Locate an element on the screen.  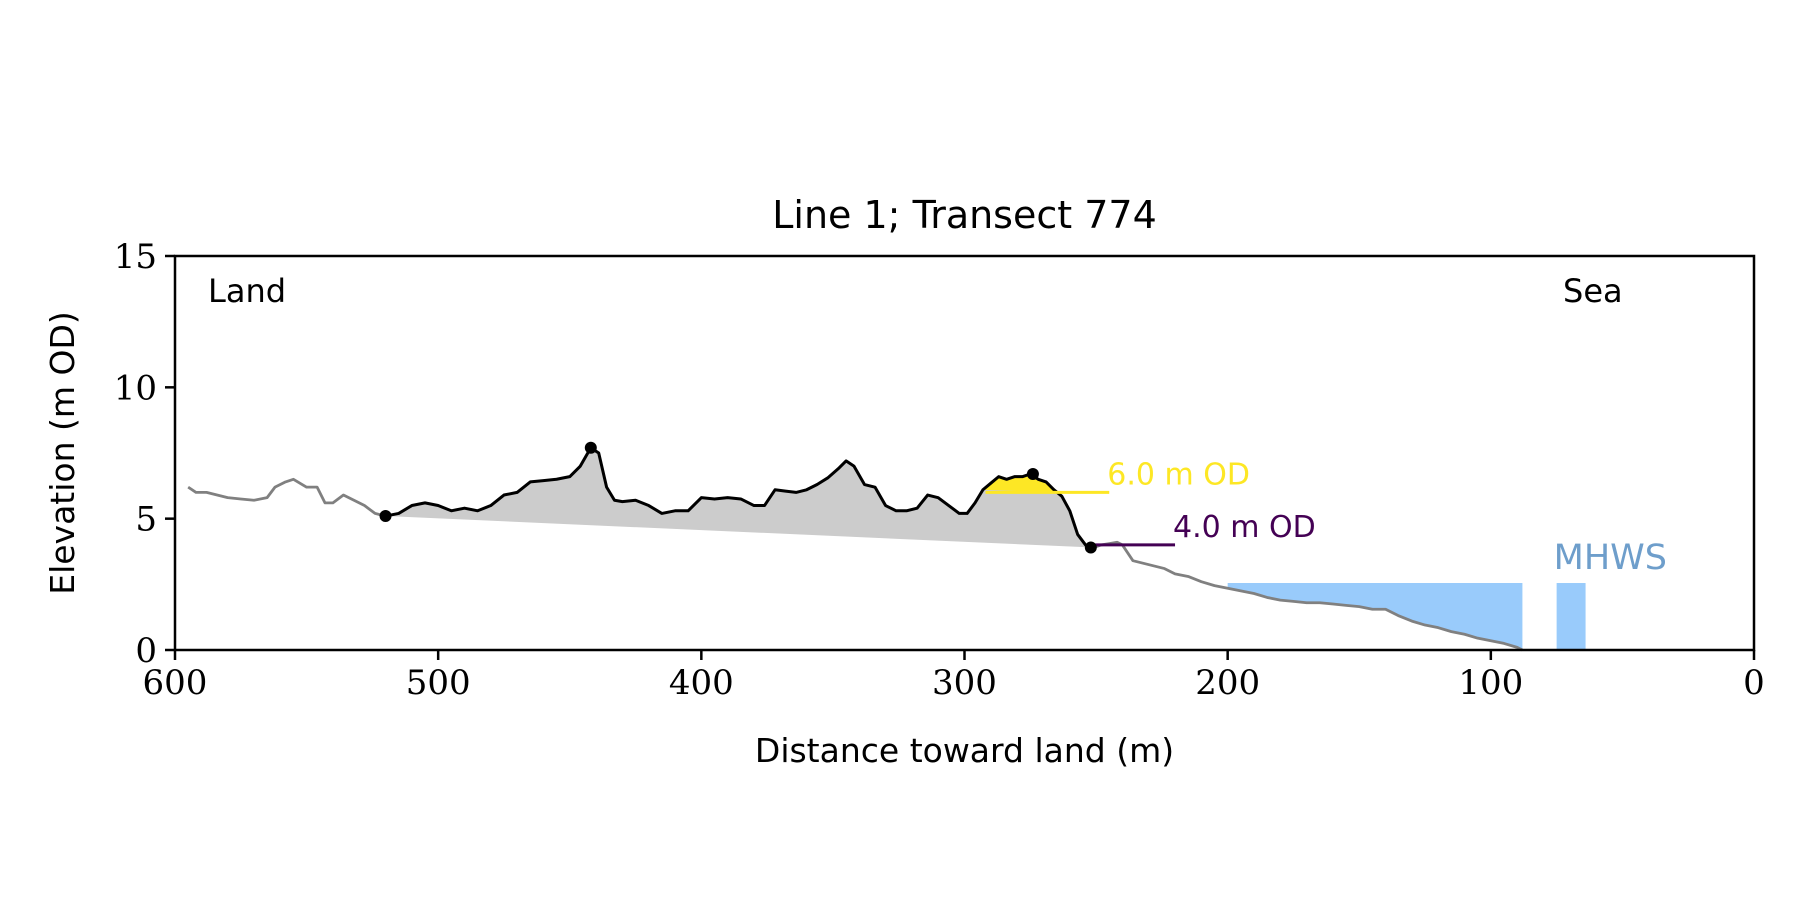
dune-area-fill is located at coordinates (739, 497).